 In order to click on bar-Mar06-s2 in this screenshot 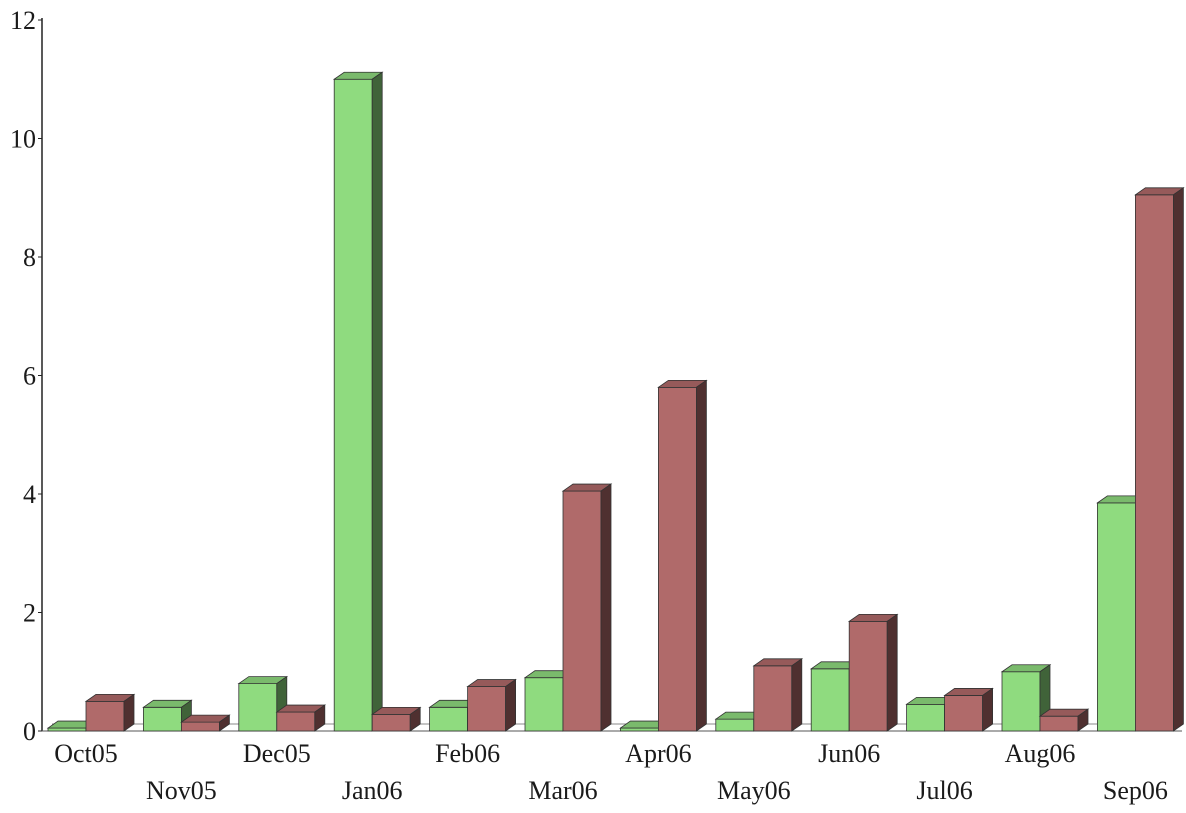, I will do `click(587, 607)`.